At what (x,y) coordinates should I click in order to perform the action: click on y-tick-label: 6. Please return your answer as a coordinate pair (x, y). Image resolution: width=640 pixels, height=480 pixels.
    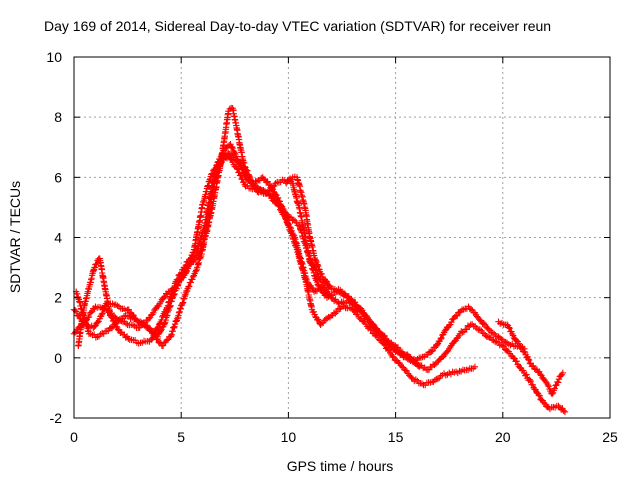
    Looking at the image, I should click on (58, 177).